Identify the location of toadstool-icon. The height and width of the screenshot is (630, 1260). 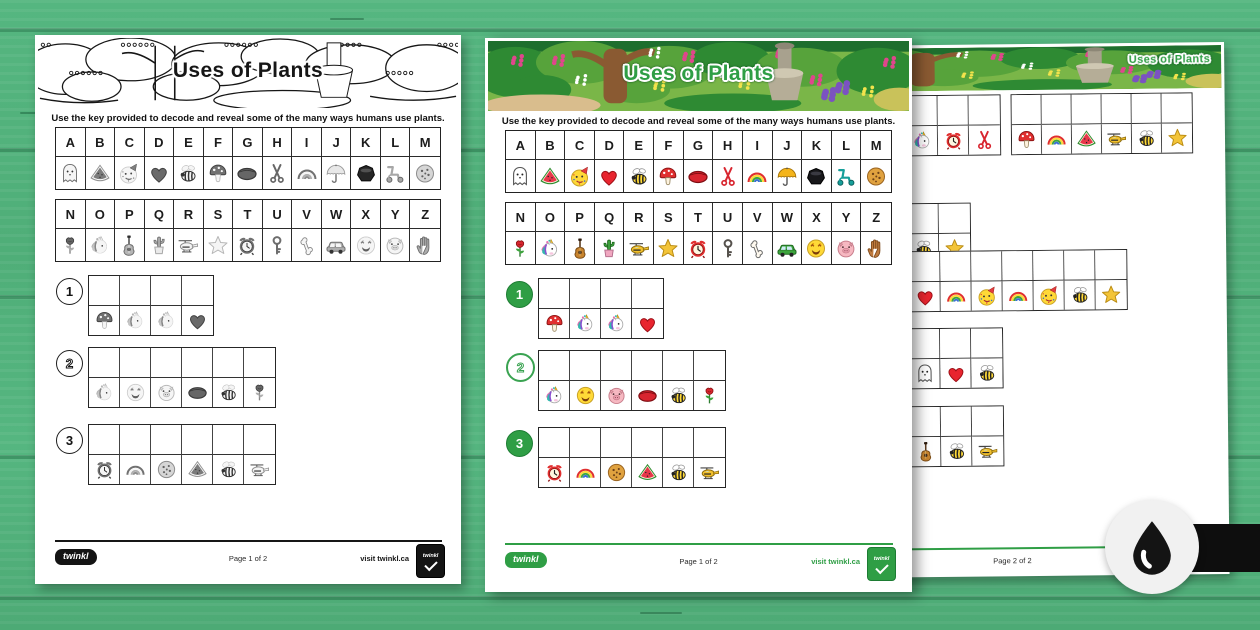
(668, 176).